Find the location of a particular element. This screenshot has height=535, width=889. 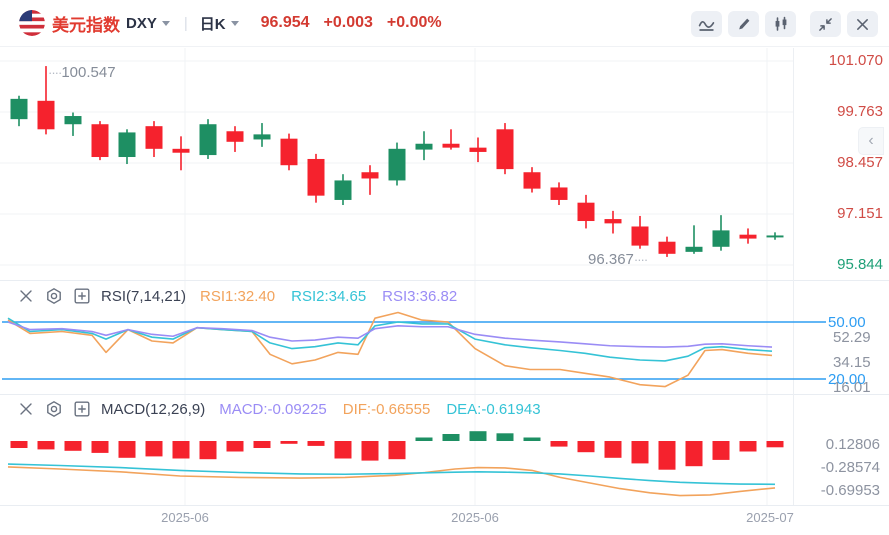

rsi-scale-label: 52.29 is located at coordinates (852, 337).